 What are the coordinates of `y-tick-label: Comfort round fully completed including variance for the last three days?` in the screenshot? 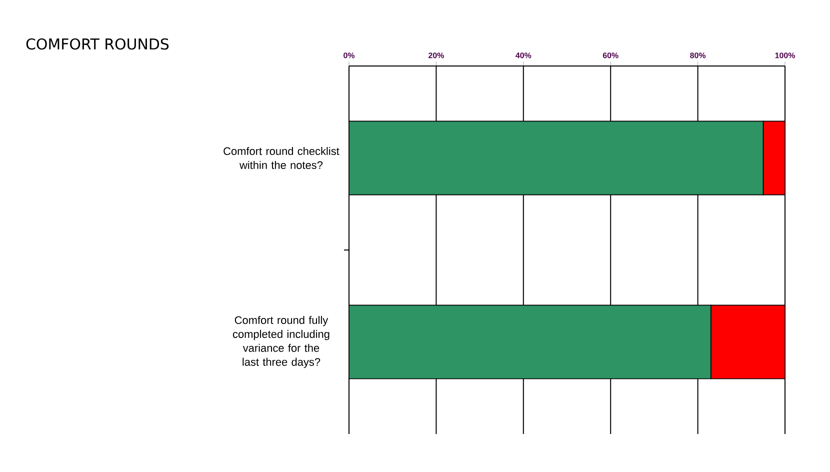 It's located at (281, 342).